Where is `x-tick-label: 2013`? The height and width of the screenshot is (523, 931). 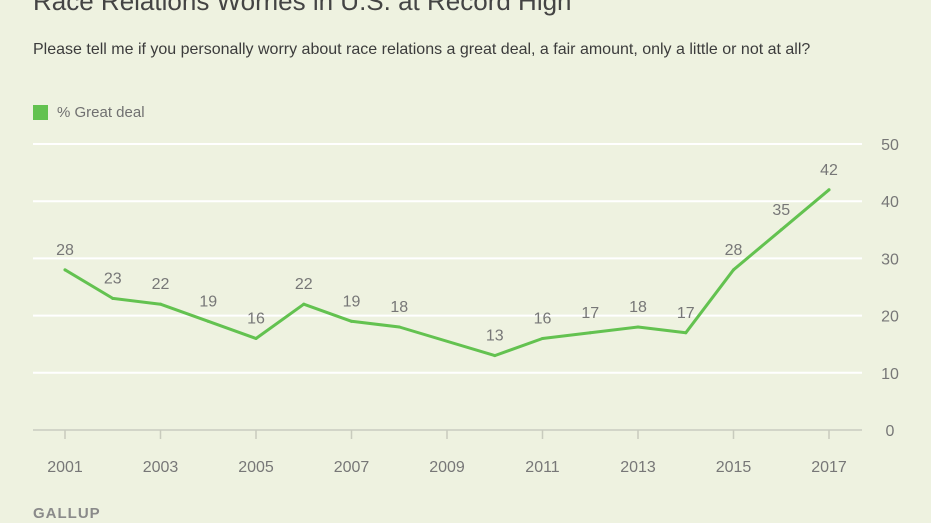
x-tick-label: 2013 is located at coordinates (638, 467).